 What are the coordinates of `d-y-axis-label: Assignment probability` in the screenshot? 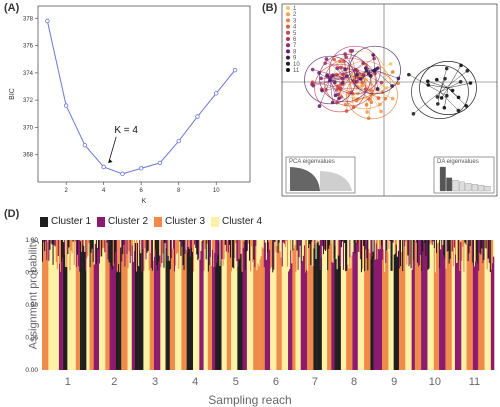 It's located at (33, 294).